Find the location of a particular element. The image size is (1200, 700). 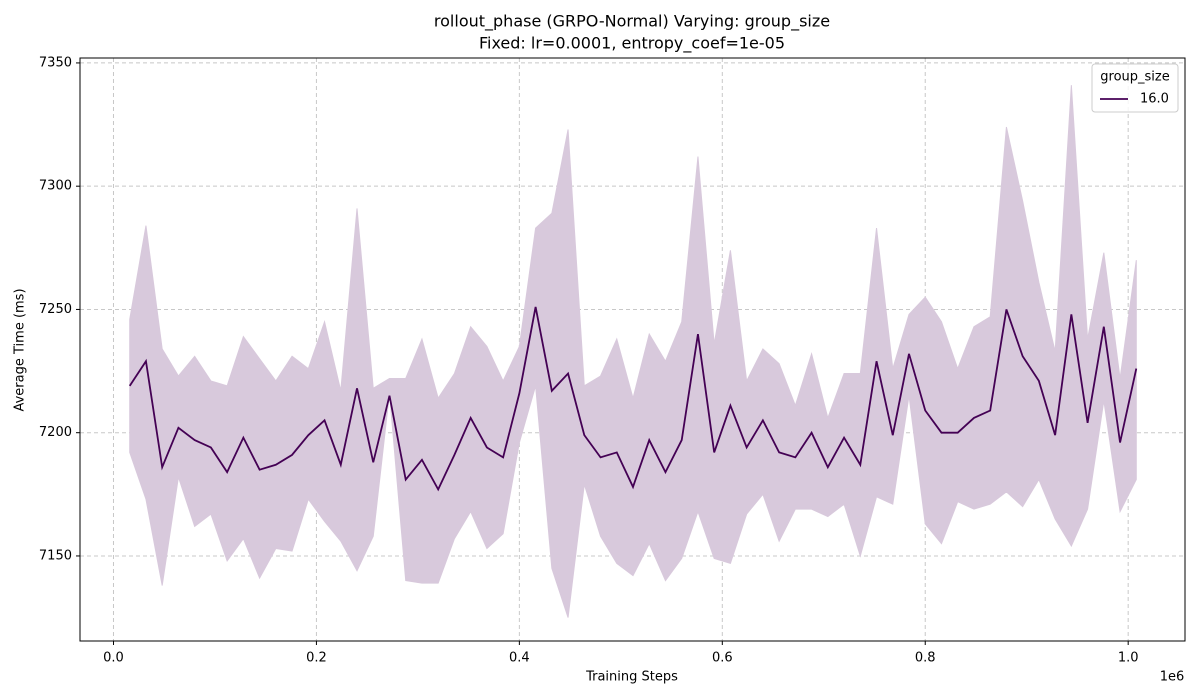

x-scale-label: 1e6 is located at coordinates (1172, 677).